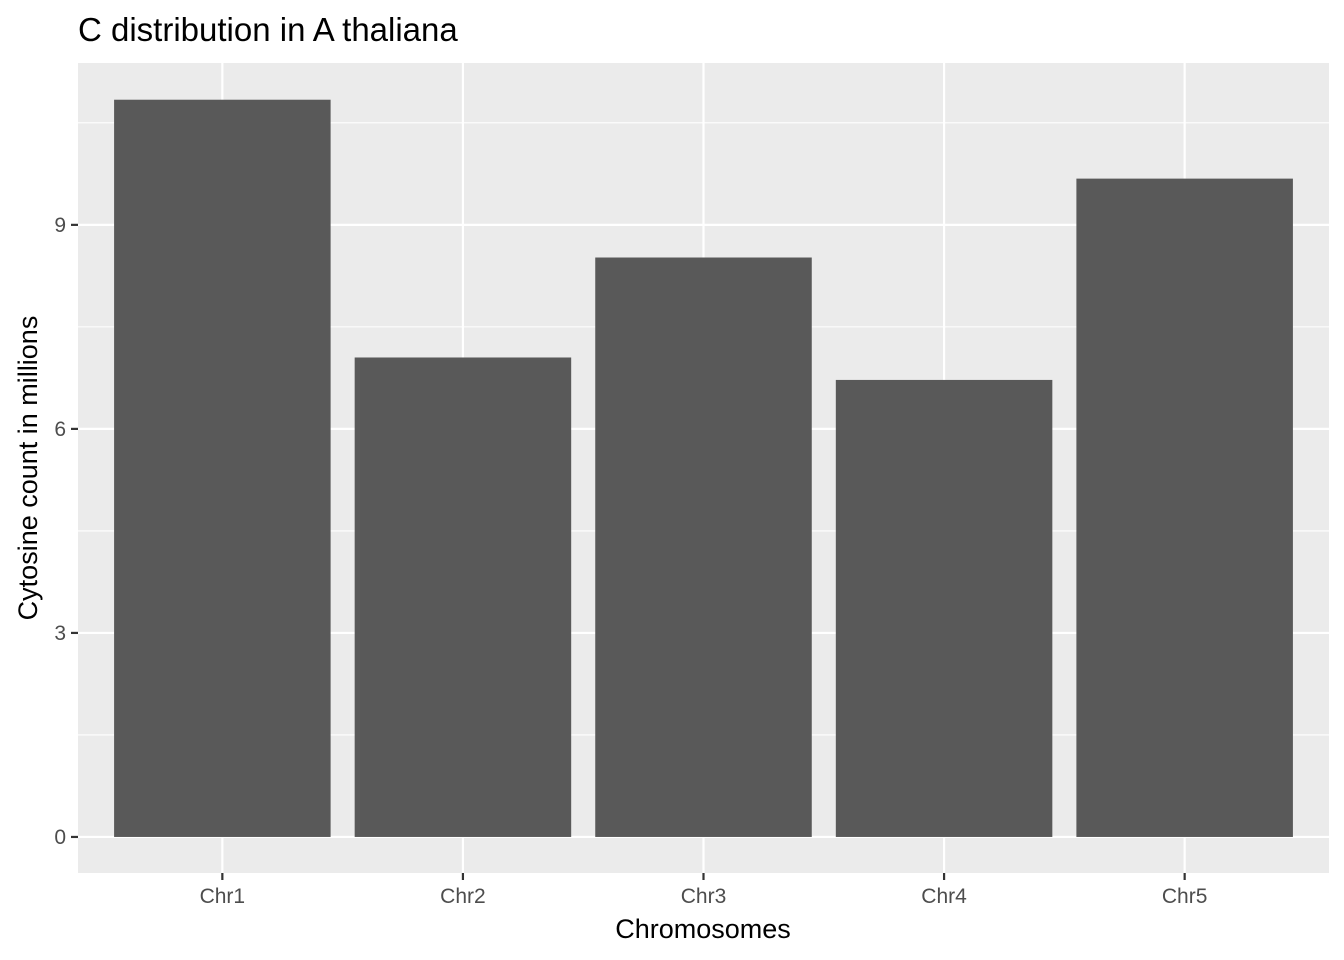  I want to click on x-axis: Chr1 Chr2 Chr3 Chr4 Chr5, so click(704, 890).